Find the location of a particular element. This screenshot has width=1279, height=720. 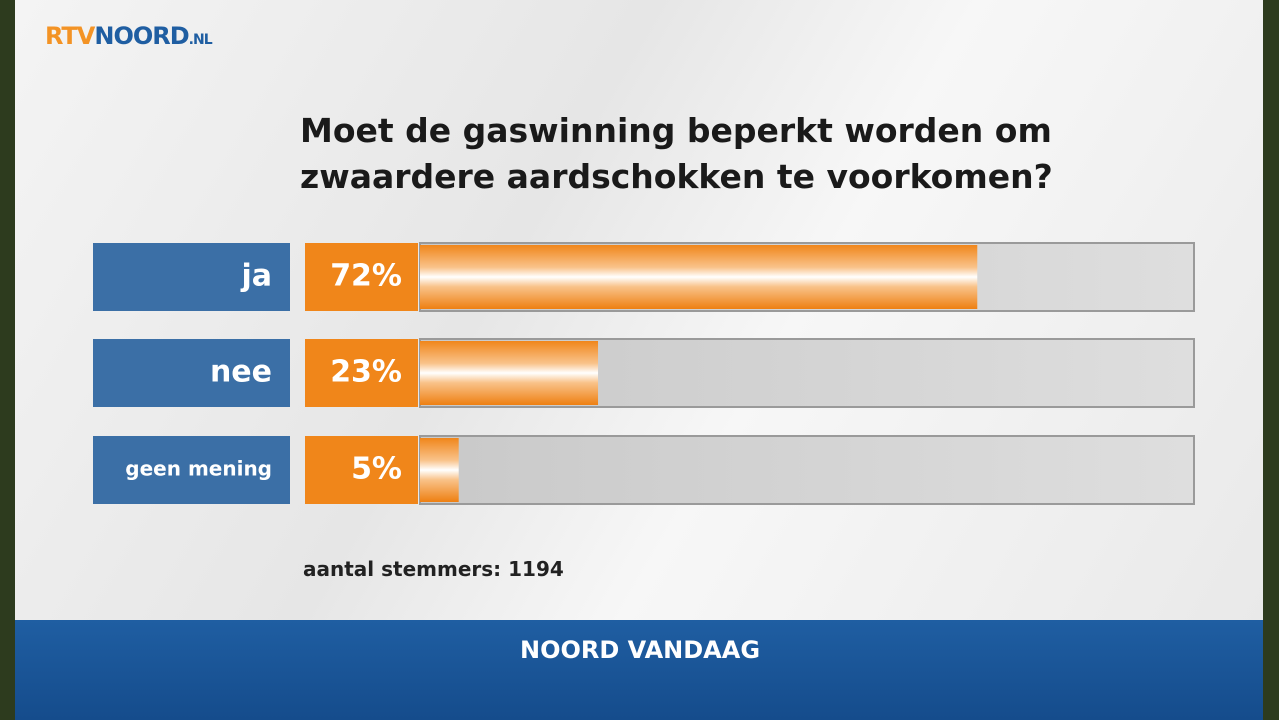

value-label: 5% is located at coordinates (376, 469).